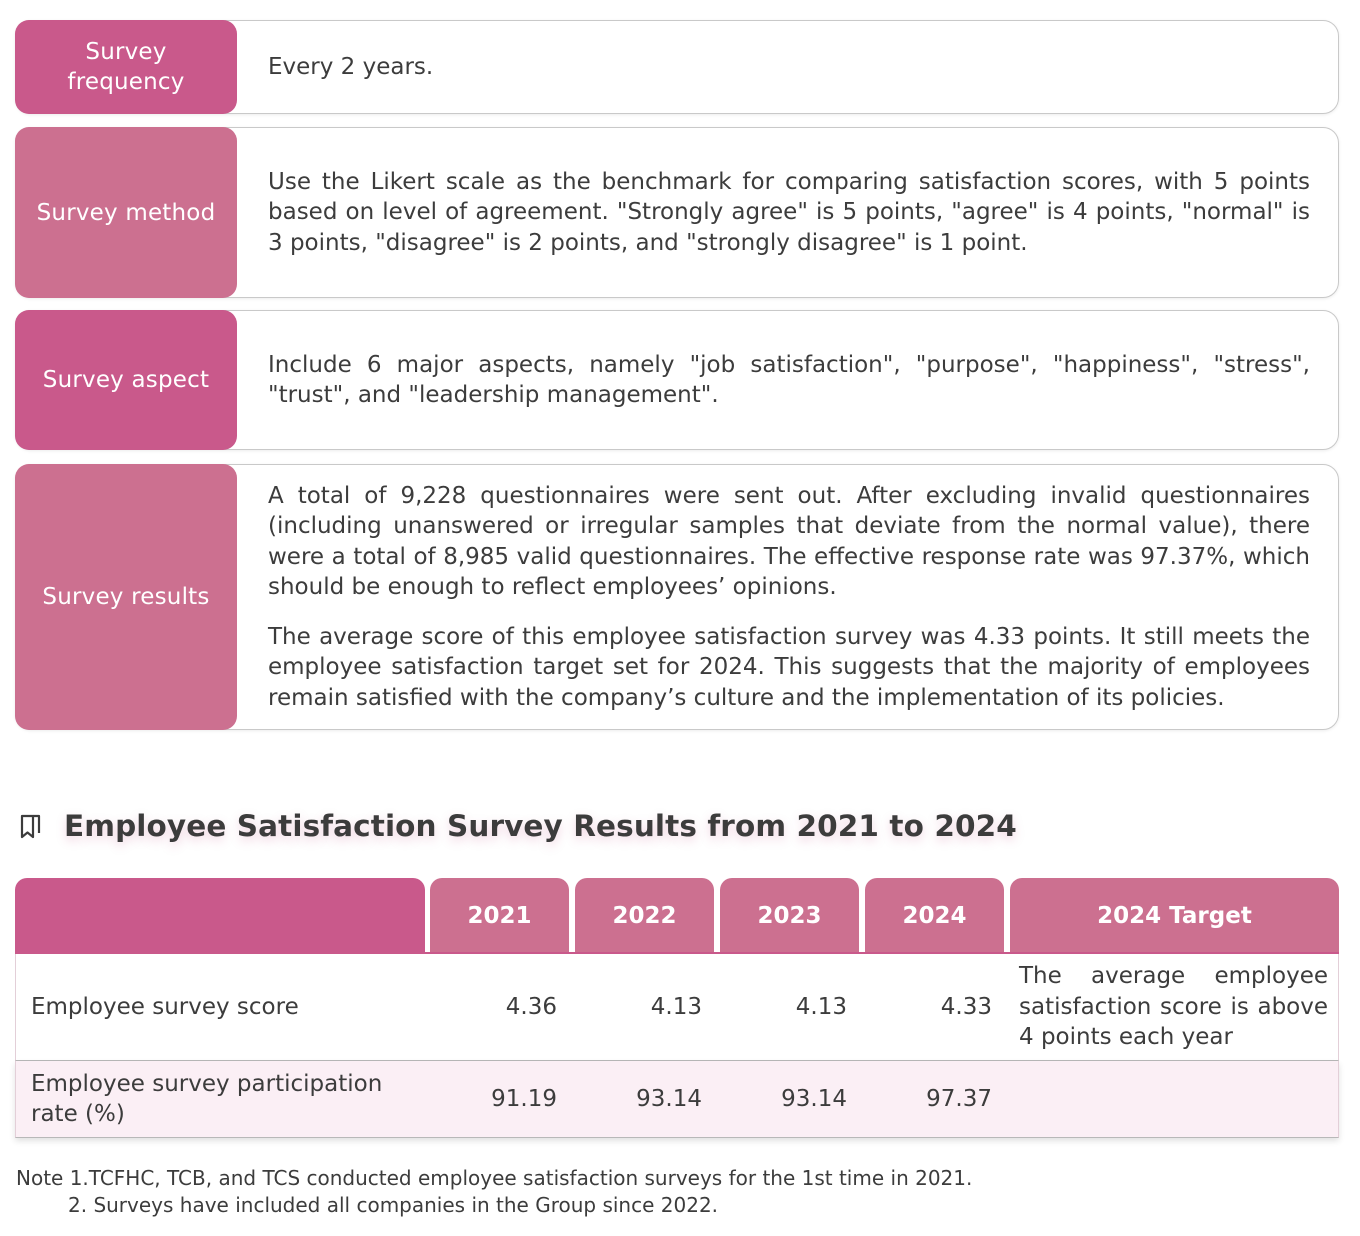 The height and width of the screenshot is (1236, 1360). What do you see at coordinates (966, 1007) in the screenshot?
I see `cell-score-2024: 4.33` at bounding box center [966, 1007].